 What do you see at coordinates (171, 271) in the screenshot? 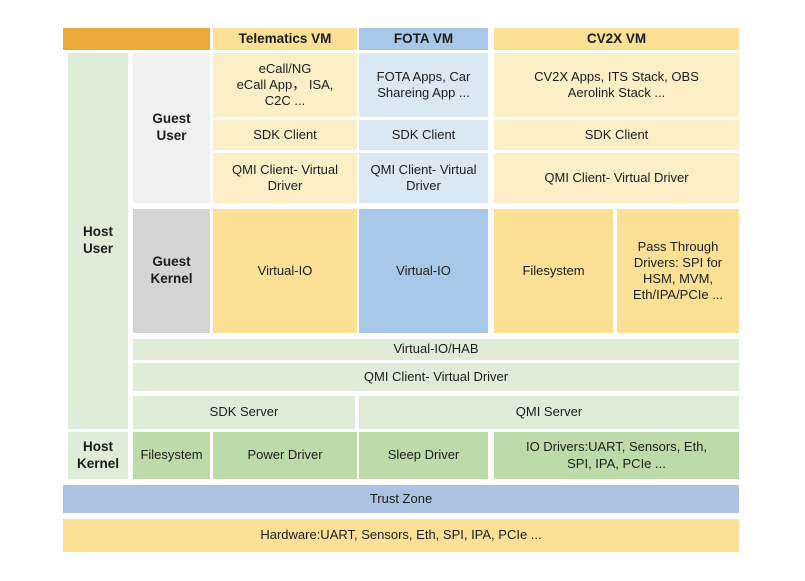
I see `guest-kernel-label: Guest Kernel` at bounding box center [171, 271].